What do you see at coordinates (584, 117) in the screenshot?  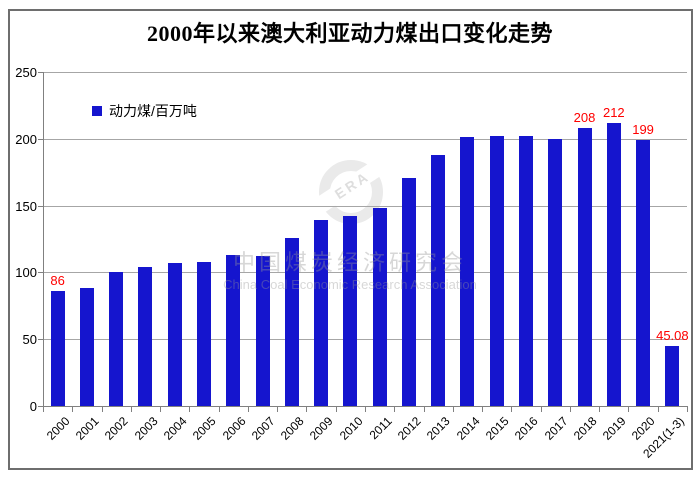 I see `bar-value-label: 208` at bounding box center [584, 117].